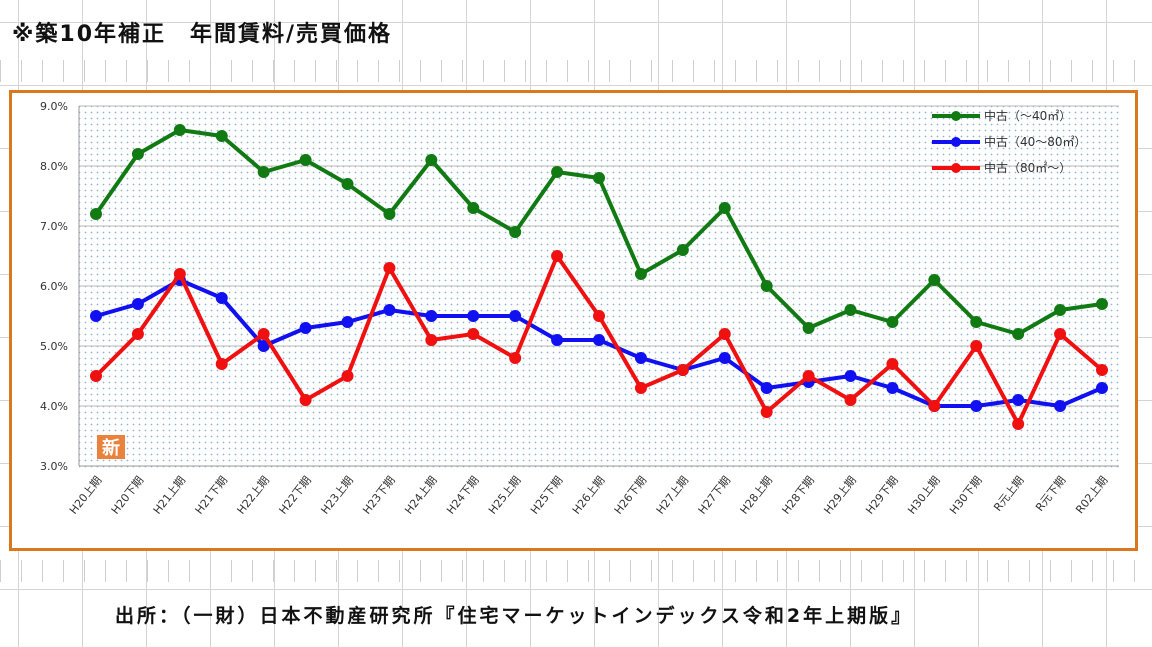  Describe the element at coordinates (1008, 494) in the screenshot. I see `x-tick-label: R元上期` at that location.